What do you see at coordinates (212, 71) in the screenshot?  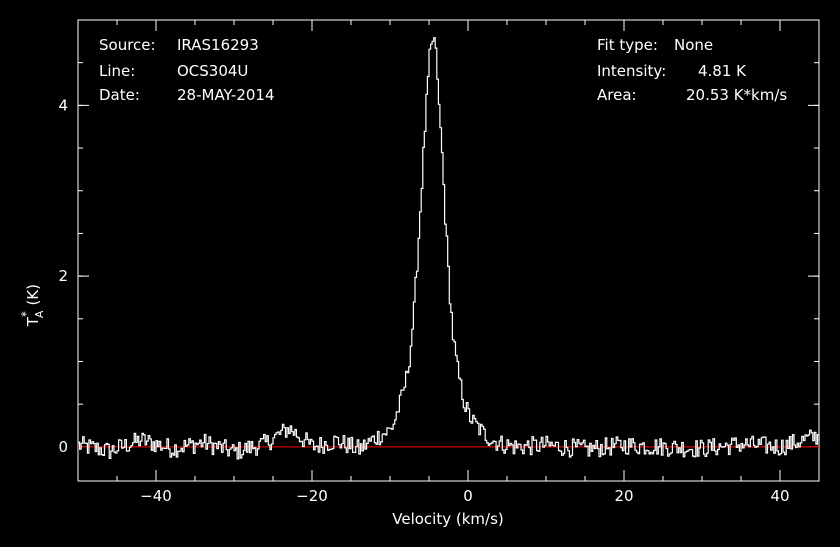 I see `line-value: OCS304U` at bounding box center [212, 71].